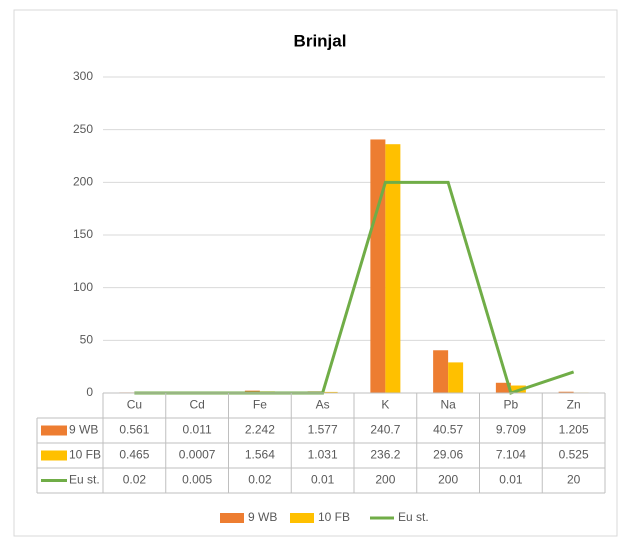 This screenshot has height=538, width=622. I want to click on table-cell: 1.031, so click(323, 455).